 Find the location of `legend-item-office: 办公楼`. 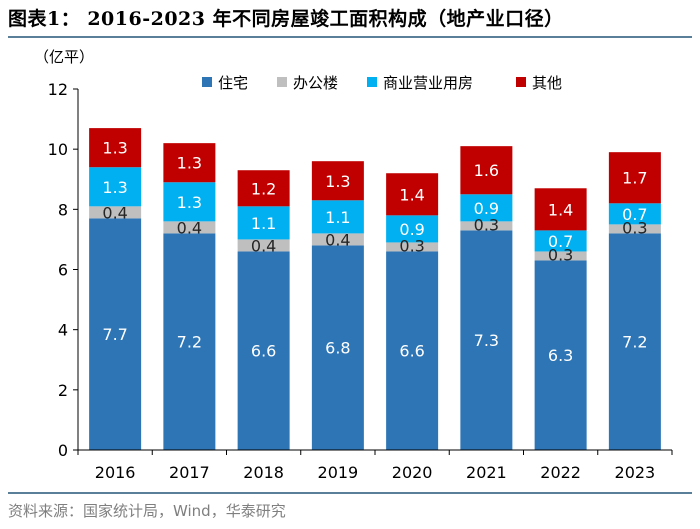

legend-item-office: 办公楼 is located at coordinates (307, 83).